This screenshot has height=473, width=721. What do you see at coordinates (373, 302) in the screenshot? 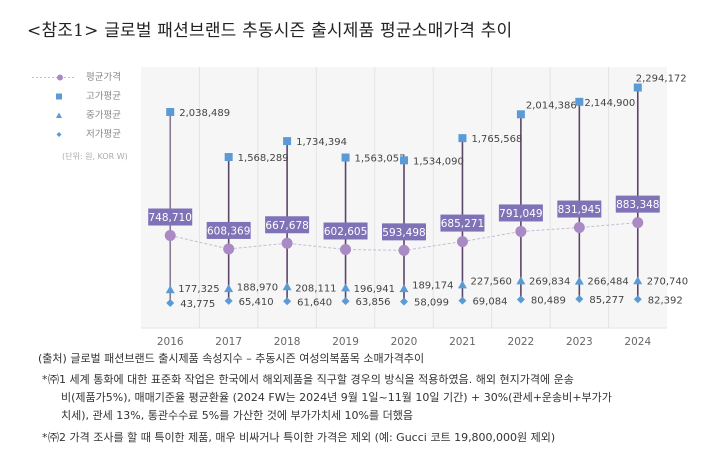
I see `low-value-label: 63,856` at bounding box center [373, 302].